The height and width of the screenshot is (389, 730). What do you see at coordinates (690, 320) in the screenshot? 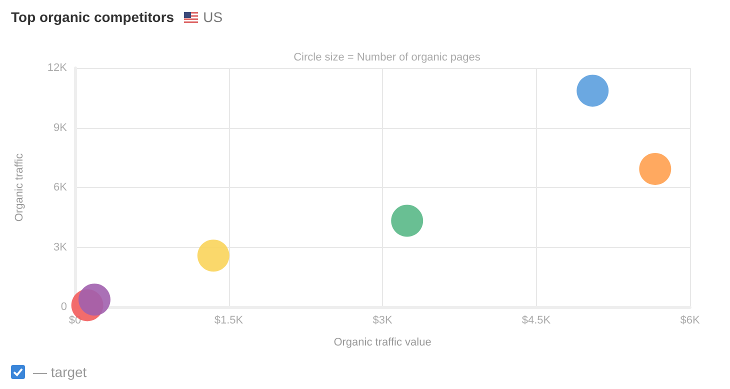
I see `x-tick-label: $6K` at bounding box center [690, 320].